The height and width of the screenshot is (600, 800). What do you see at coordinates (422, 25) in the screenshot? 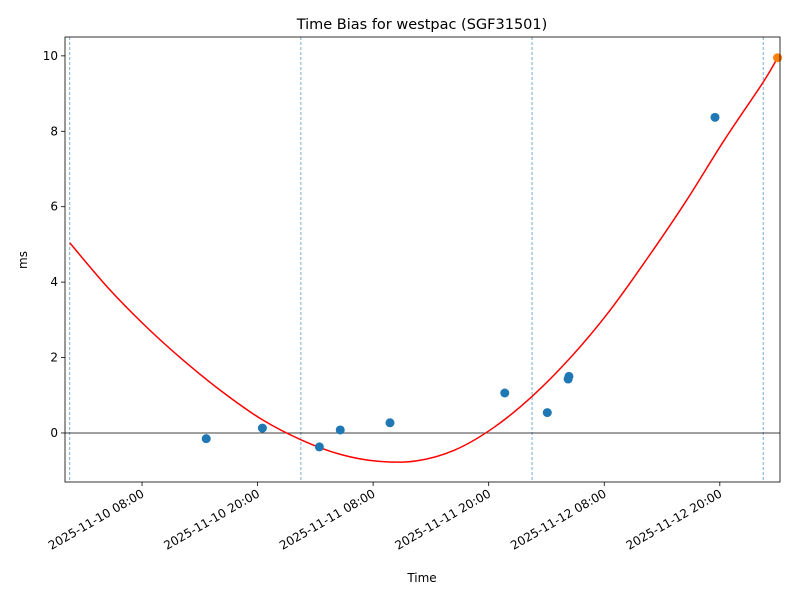
I see `chart-title: Time Bias for westpac (SGF31501)` at bounding box center [422, 25].